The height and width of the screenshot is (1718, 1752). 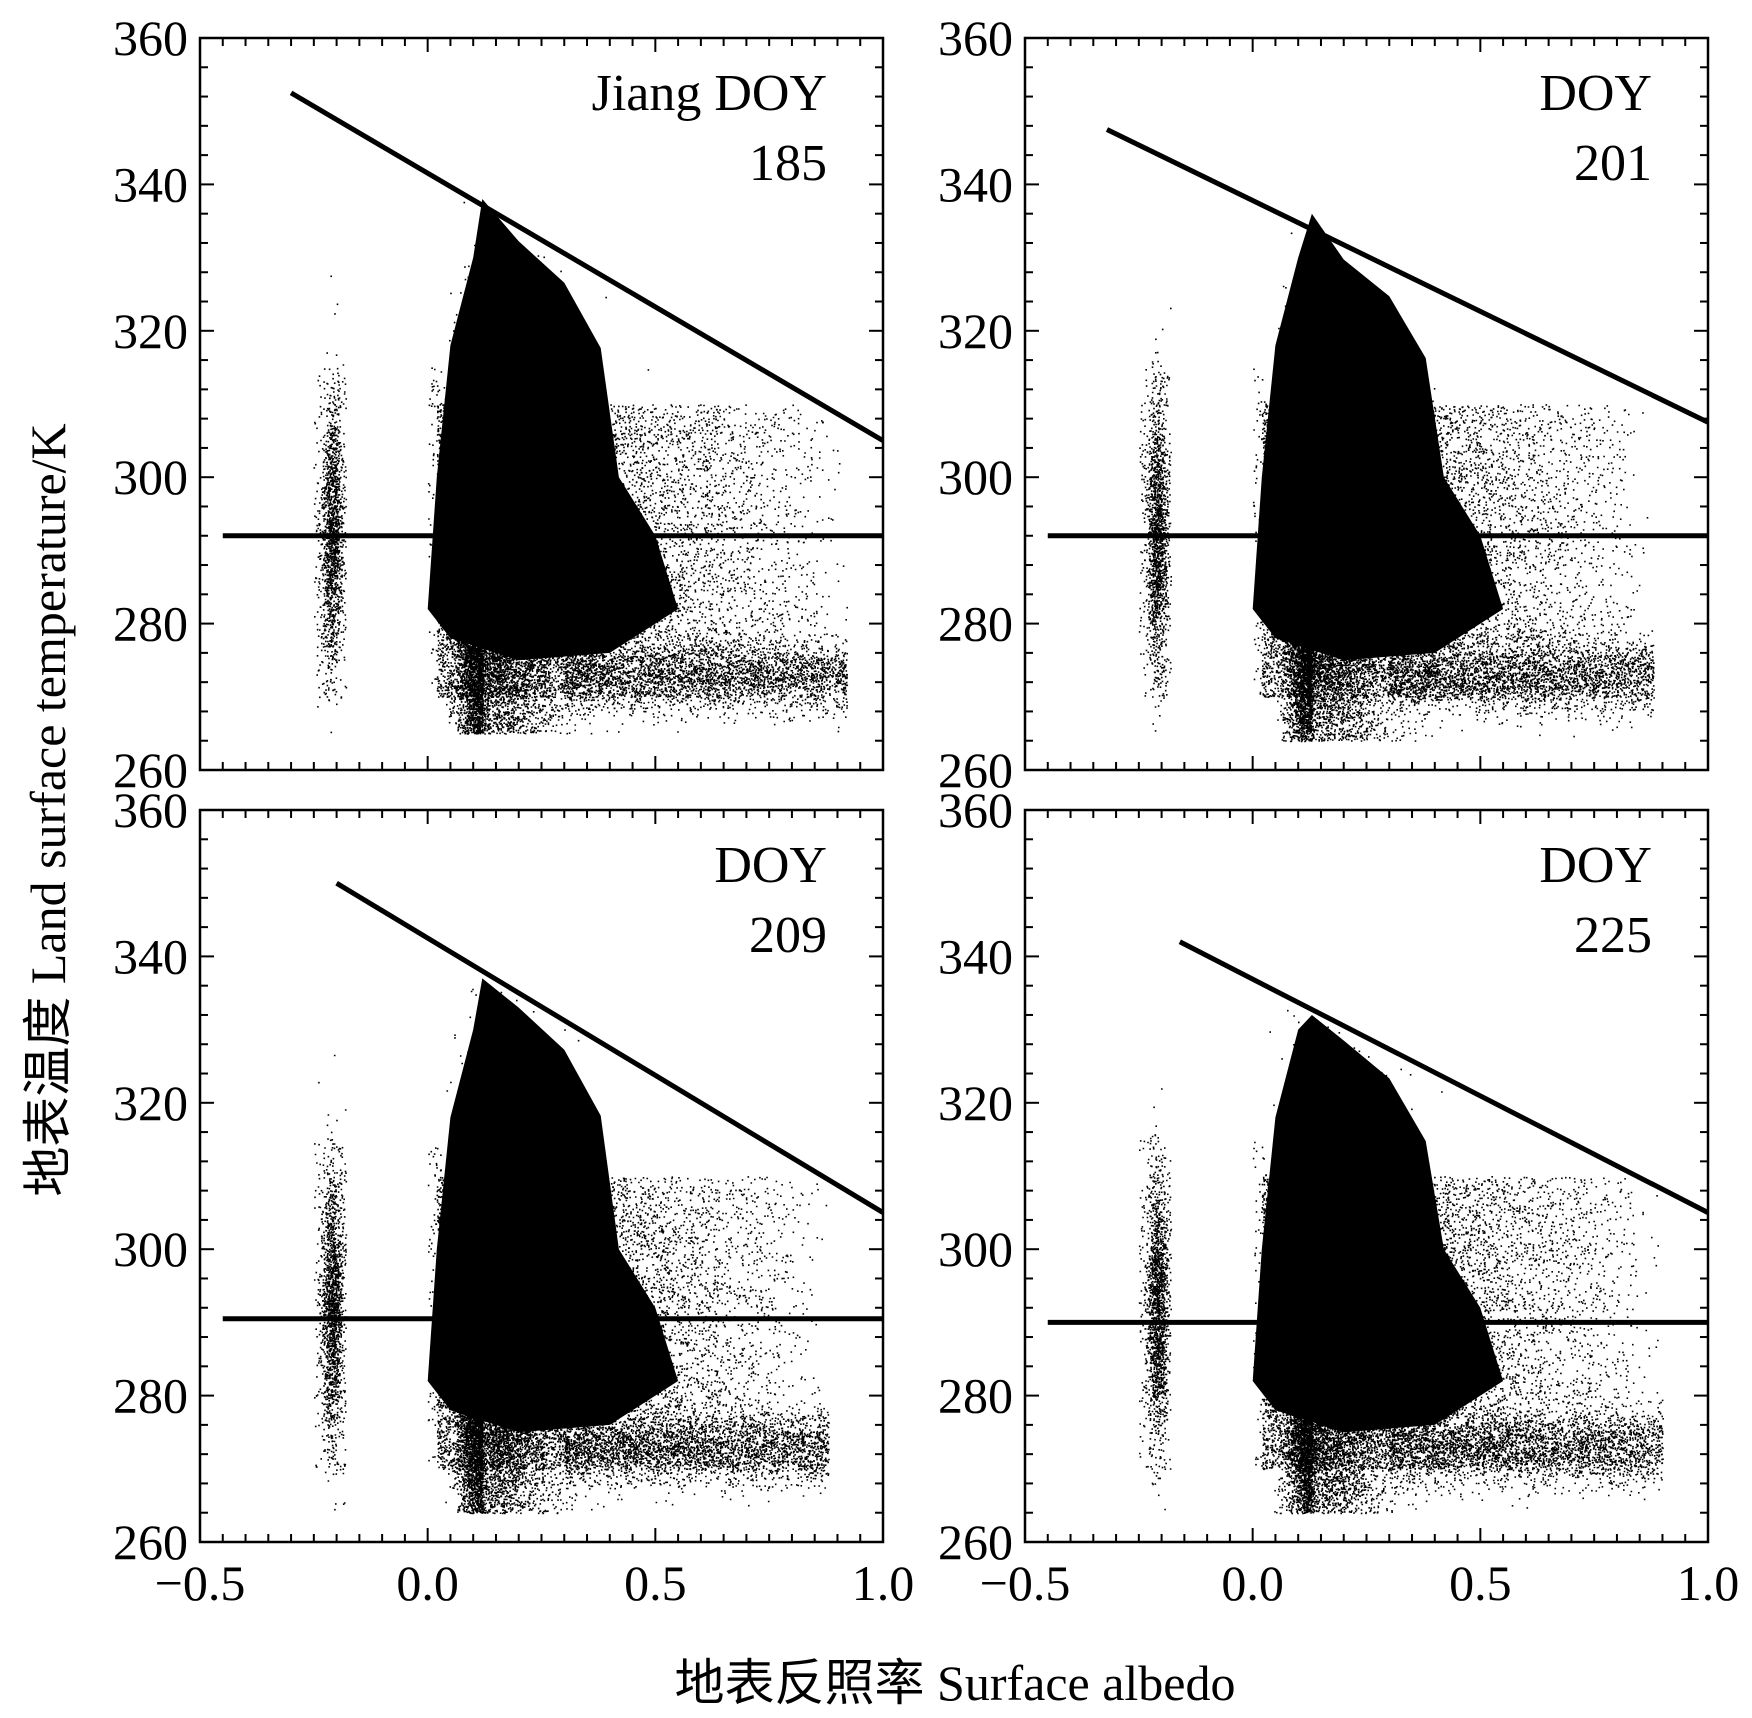 I want to click on panel-label-line2: 209, so click(x=788, y=935).